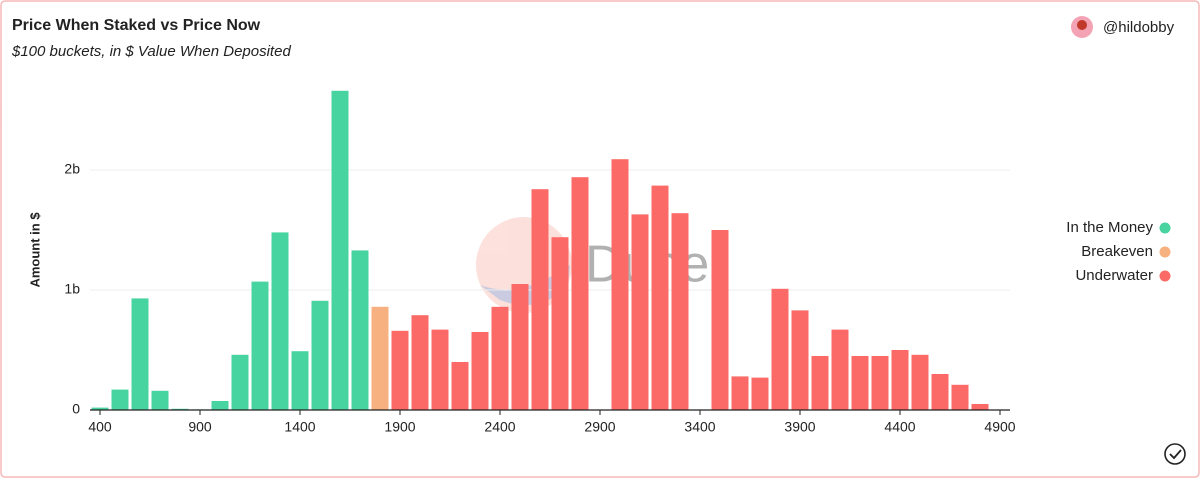 The width and height of the screenshot is (1200, 478). Describe the element at coordinates (999, 427) in the screenshot. I see `x-tick-label: 4900` at that location.